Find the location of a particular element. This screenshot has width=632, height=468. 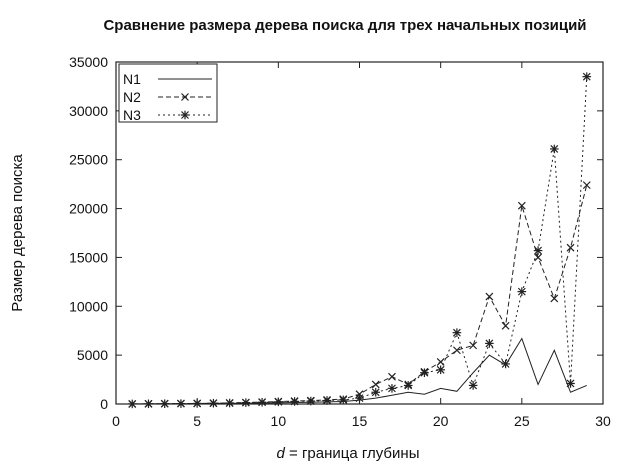

y-tick-label: 10000 is located at coordinates (88, 306).